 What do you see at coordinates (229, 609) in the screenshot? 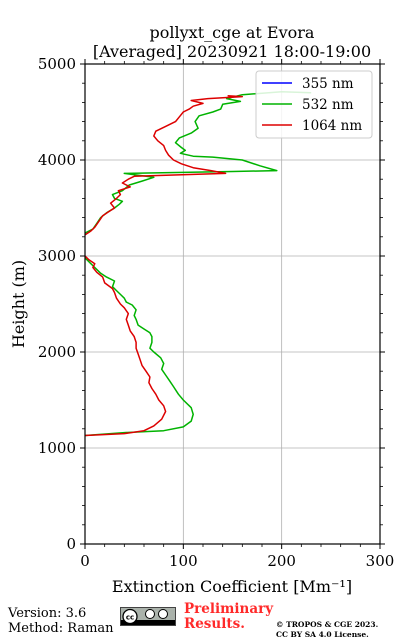
I see `preliminary-line-1: Preliminary` at bounding box center [229, 609].